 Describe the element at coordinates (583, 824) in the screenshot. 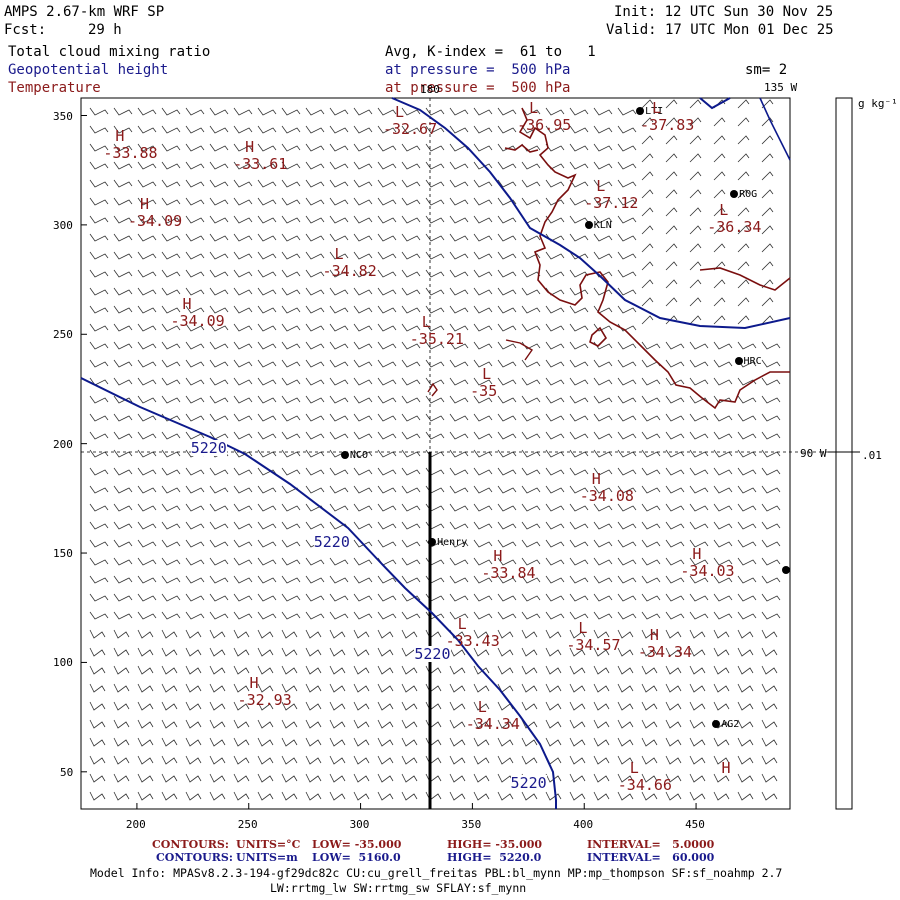

I see `x-tick-label: 400` at that location.